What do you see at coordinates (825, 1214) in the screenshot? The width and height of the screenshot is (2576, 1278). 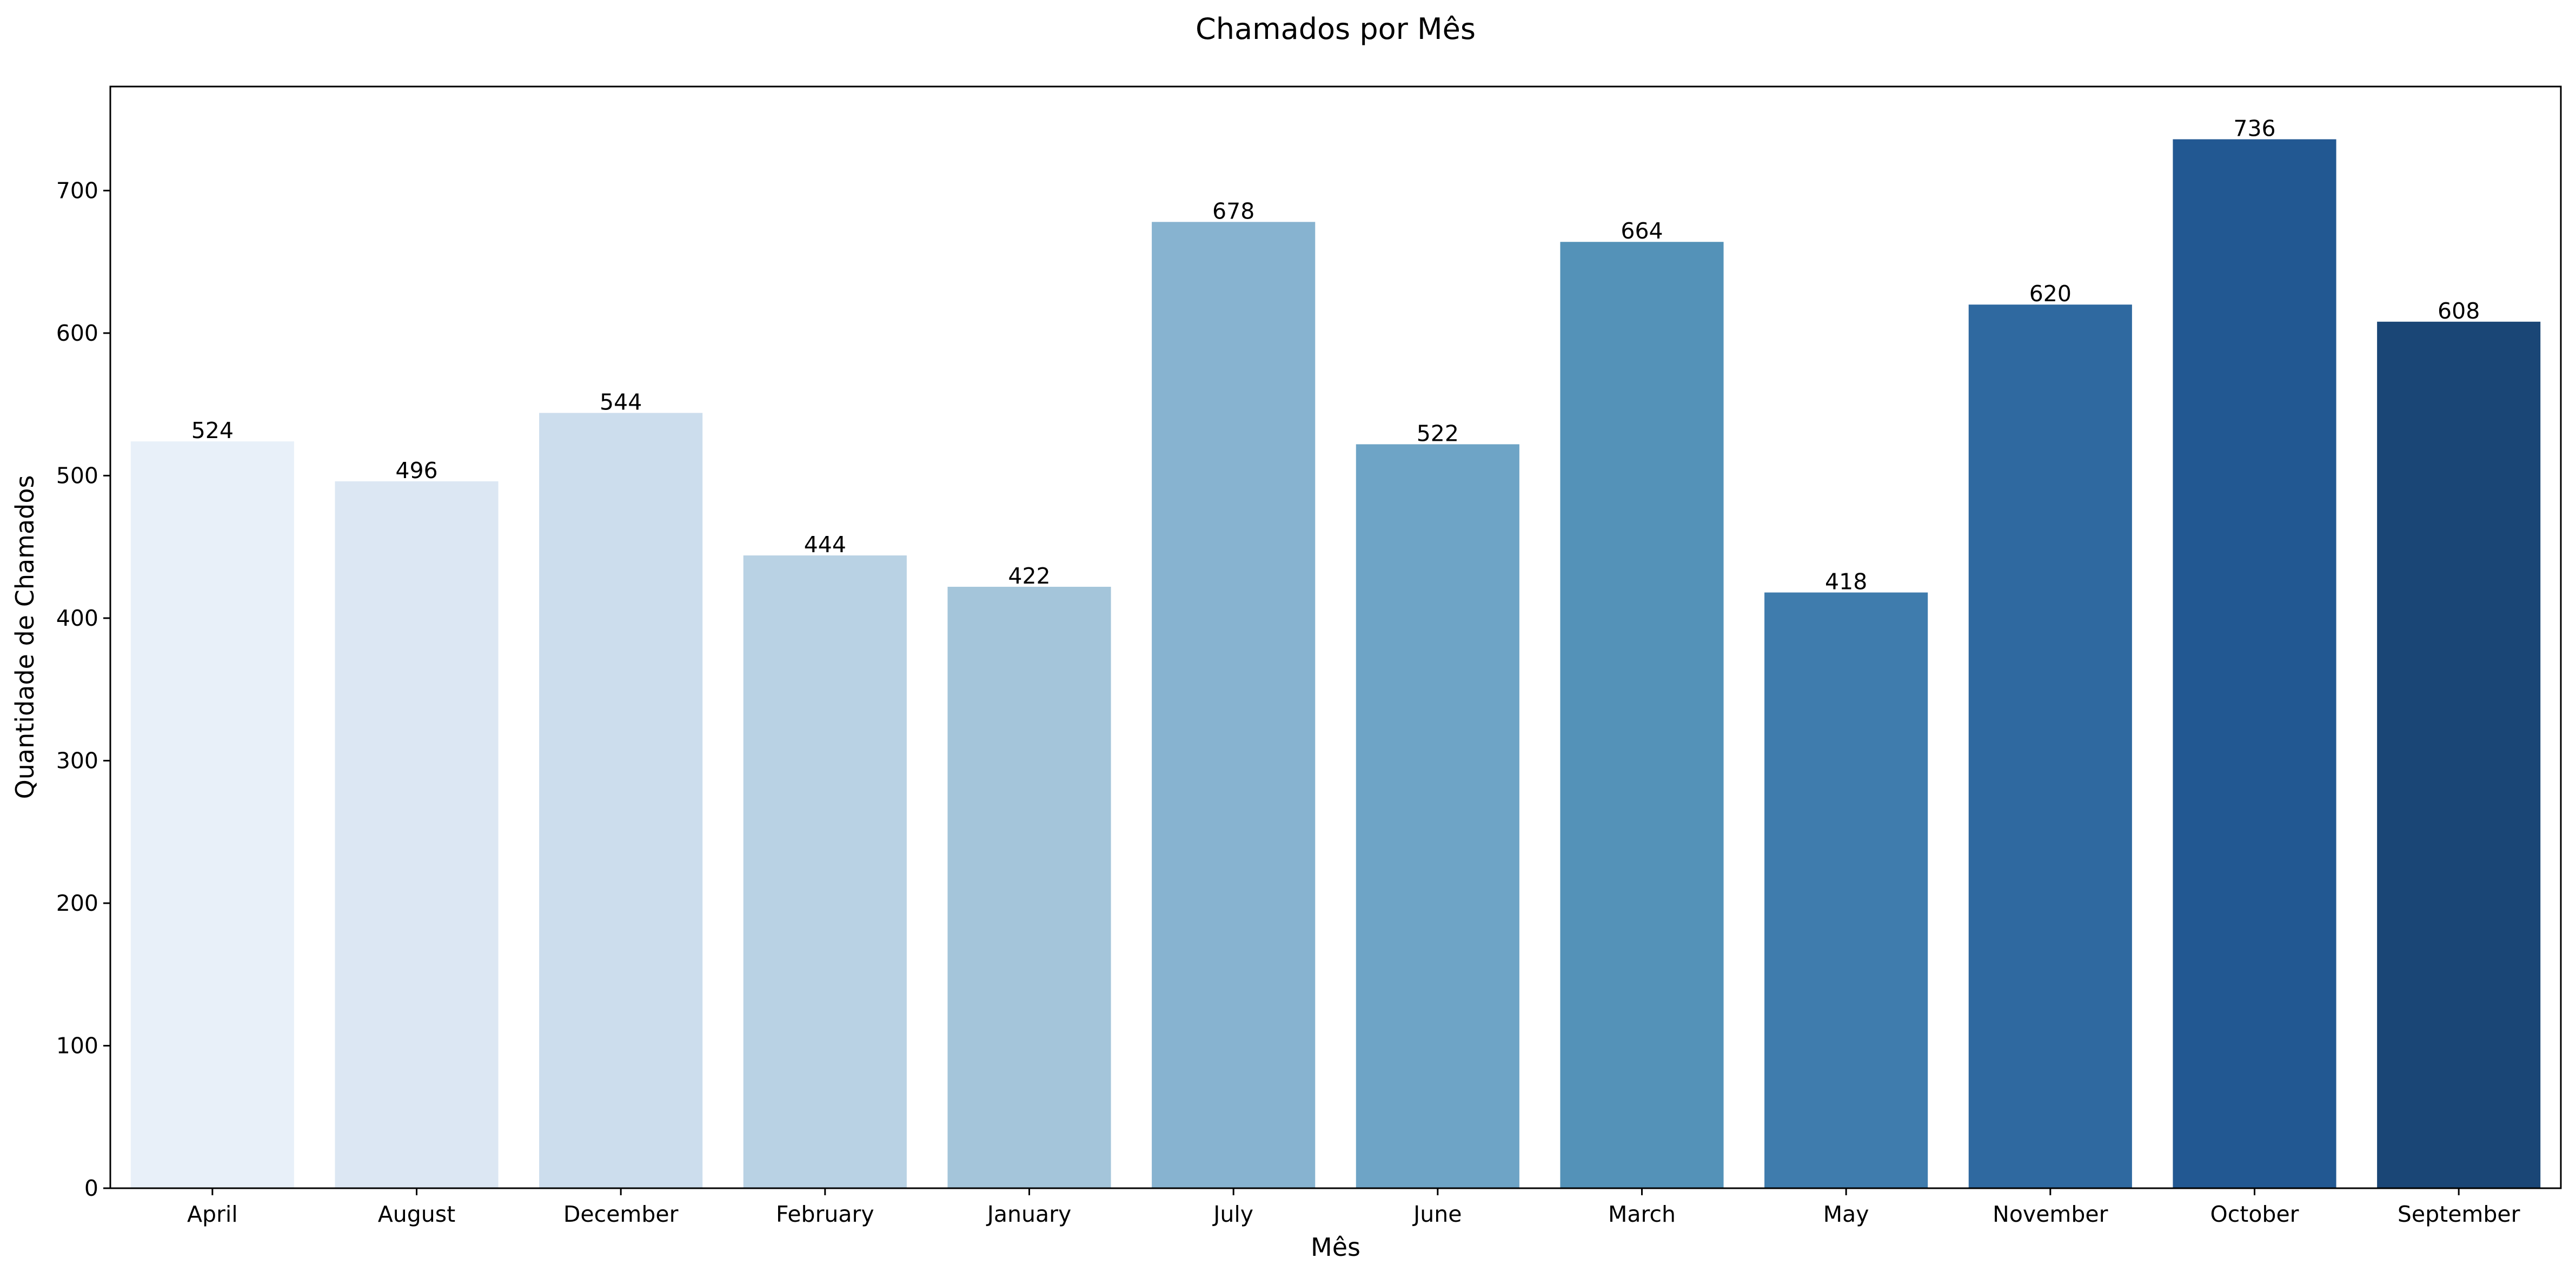 I see `x-tick-label: February` at bounding box center [825, 1214].